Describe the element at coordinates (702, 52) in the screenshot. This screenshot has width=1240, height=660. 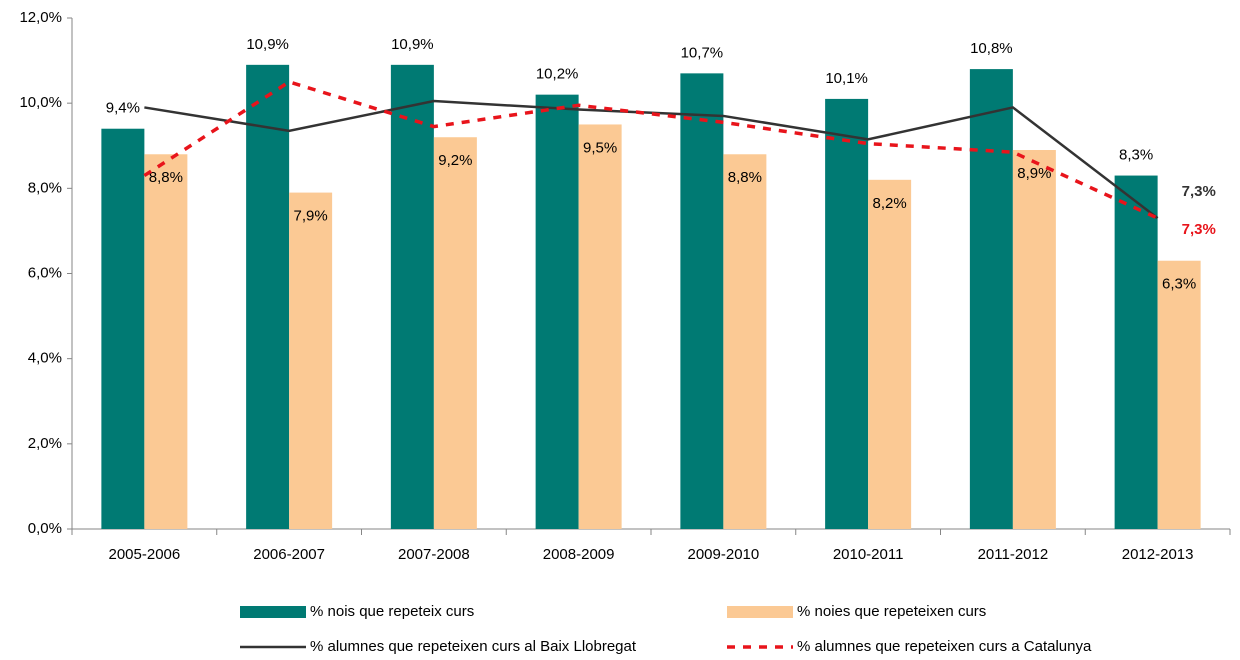
I see `bar-value-label: 10,7%` at that location.